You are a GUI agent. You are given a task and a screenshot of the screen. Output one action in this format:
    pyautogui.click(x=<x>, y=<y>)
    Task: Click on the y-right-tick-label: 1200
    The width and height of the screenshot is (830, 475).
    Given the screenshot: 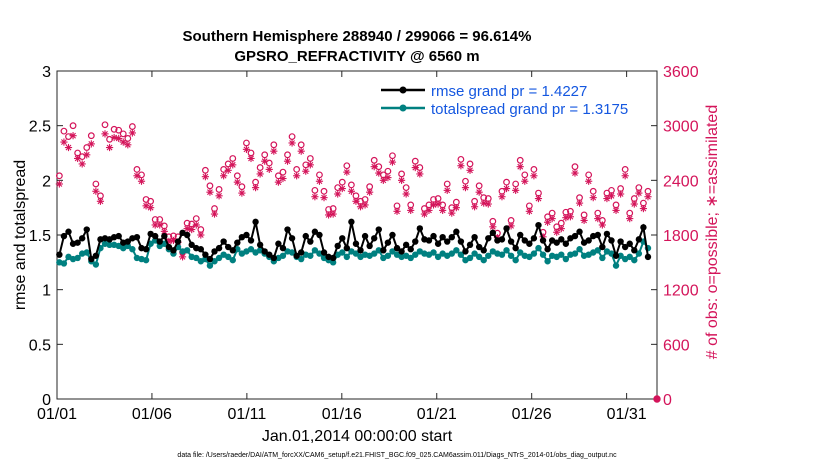 What is the action you would take?
    pyautogui.click(x=681, y=291)
    